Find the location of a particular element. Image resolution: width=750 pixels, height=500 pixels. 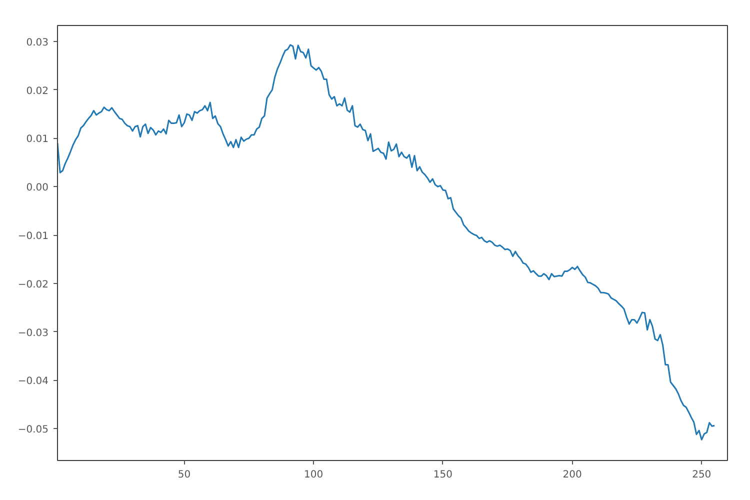

y-tick-label: −0.05 is located at coordinates (33, 430).